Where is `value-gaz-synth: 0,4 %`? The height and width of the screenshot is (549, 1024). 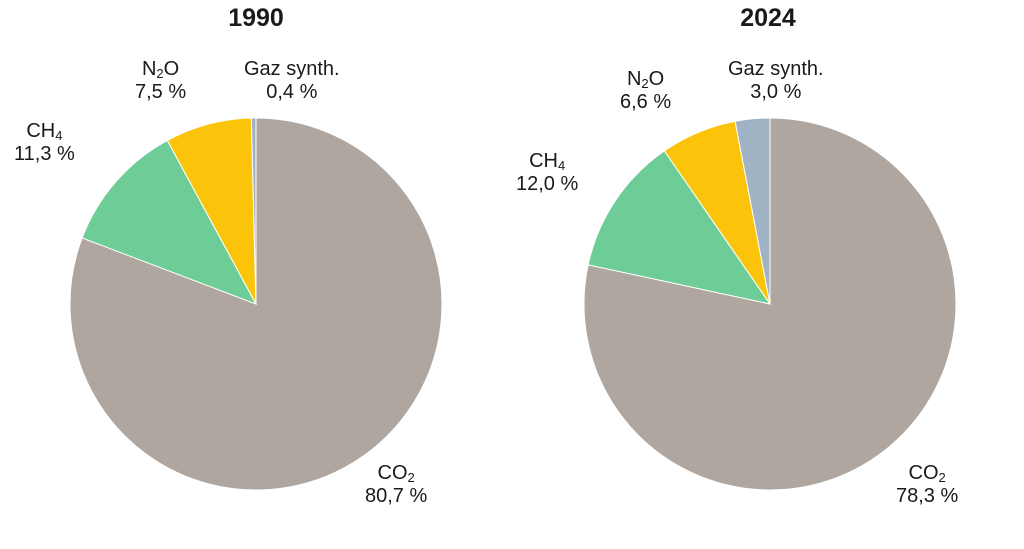 value-gaz-synth: 0,4 % is located at coordinates (292, 92).